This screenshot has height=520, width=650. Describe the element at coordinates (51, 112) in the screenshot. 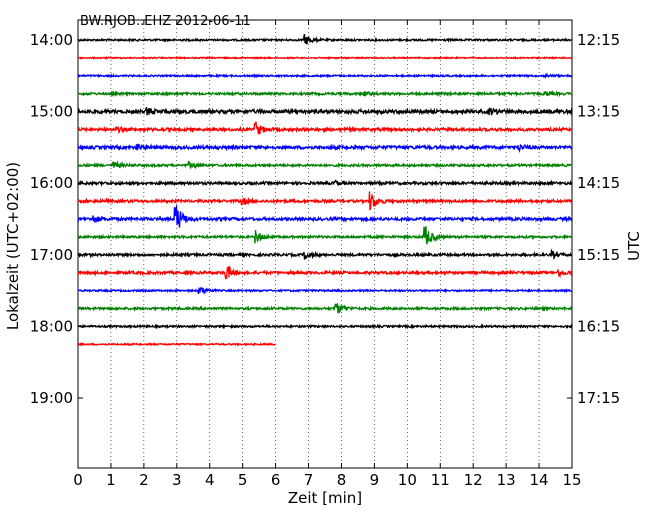

I see `y-tick-label-left: 15:00` at that location.